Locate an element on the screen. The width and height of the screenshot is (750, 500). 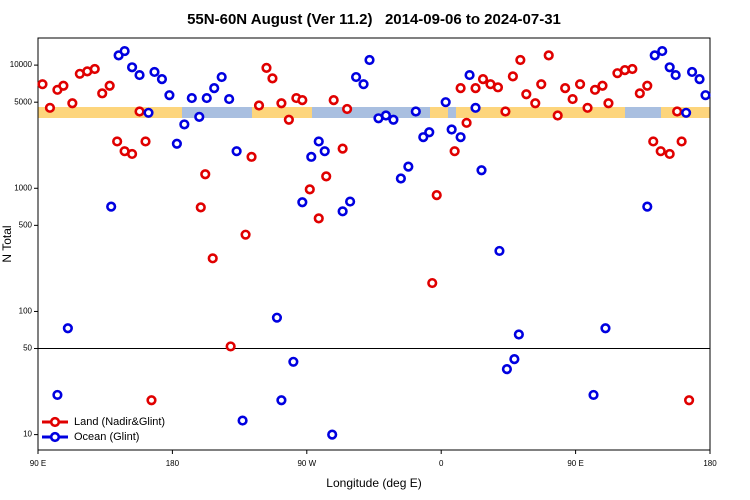
x-axis-label: Longitude (deg E) is located at coordinates (373, 483).